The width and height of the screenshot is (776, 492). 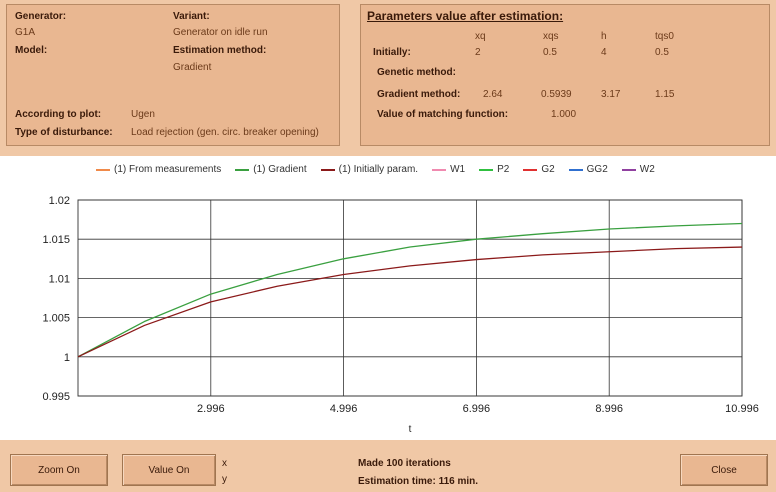 I want to click on y-tick-label: 1.005, so click(x=56, y=319).